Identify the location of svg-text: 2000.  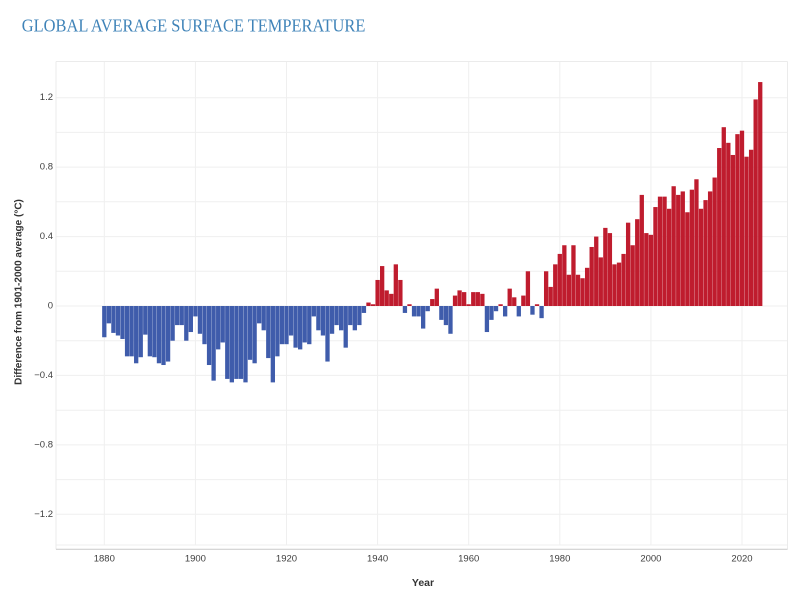
(650, 559).